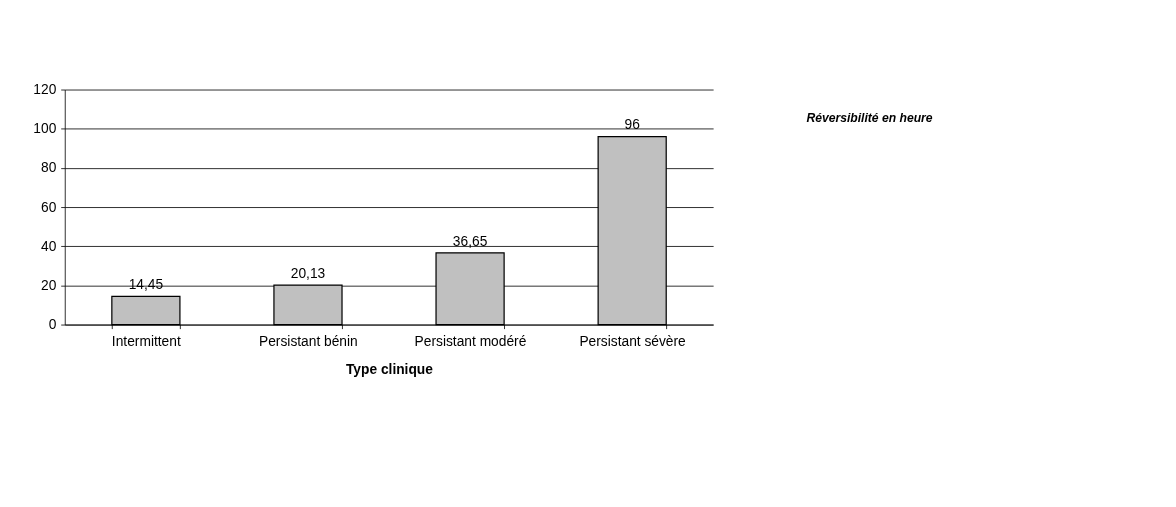 This screenshot has width=1176, height=507. What do you see at coordinates (146, 285) in the screenshot?
I see `data-label: 14,45` at bounding box center [146, 285].